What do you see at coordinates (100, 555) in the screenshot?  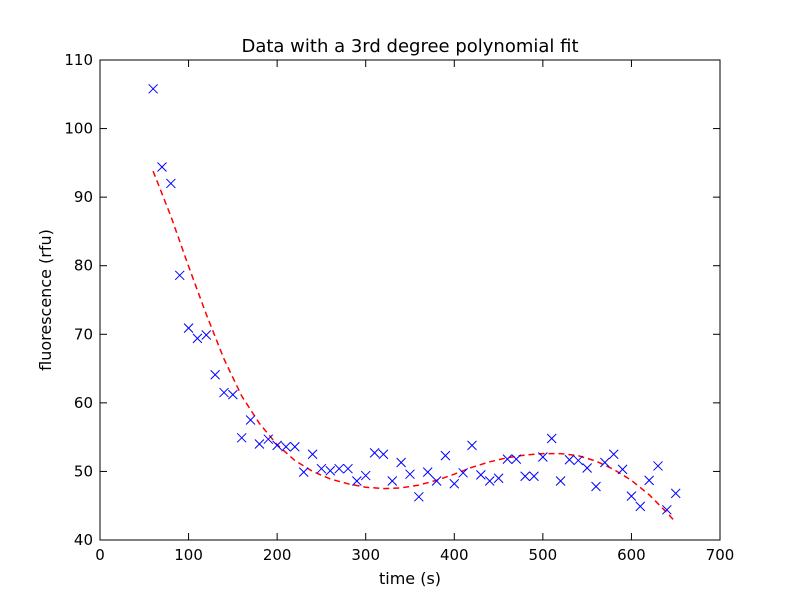 I see `x-tick-label: 0` at bounding box center [100, 555].